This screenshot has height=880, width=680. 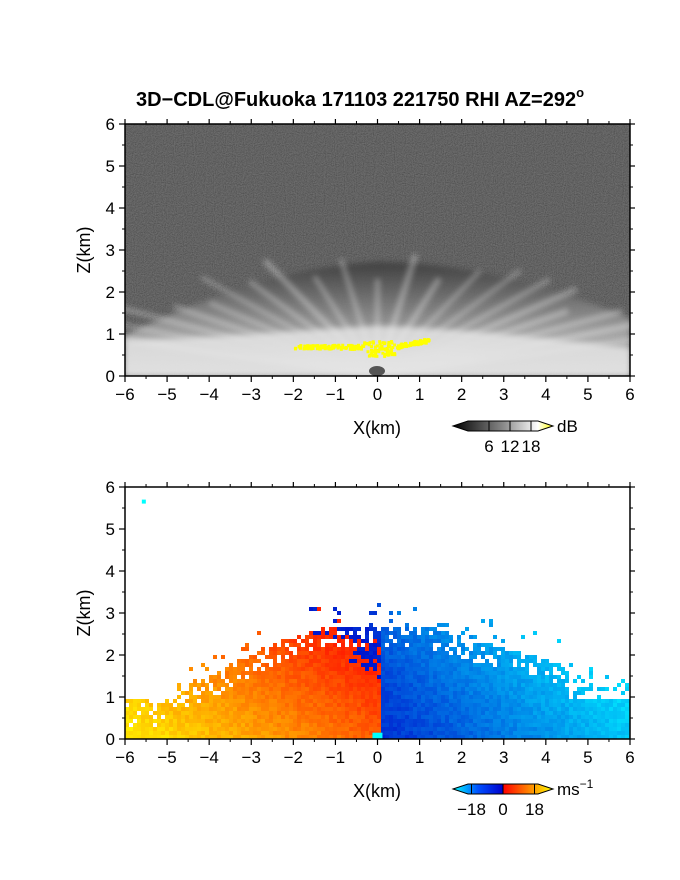 I want to click on velocity-xtick-label: −1, so click(x=335, y=757).